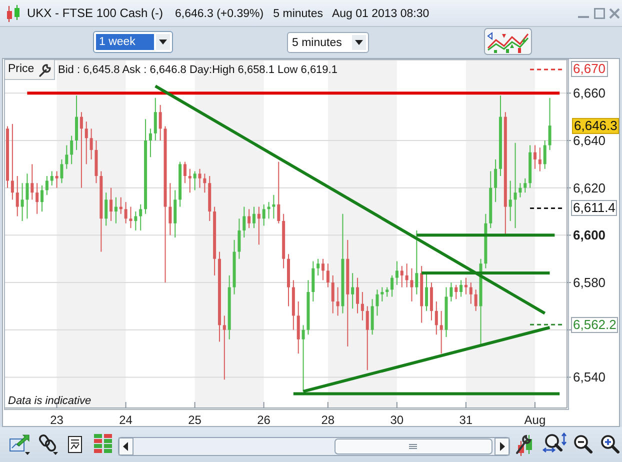  I want to click on y-tick-label: 6,660, so click(589, 93).